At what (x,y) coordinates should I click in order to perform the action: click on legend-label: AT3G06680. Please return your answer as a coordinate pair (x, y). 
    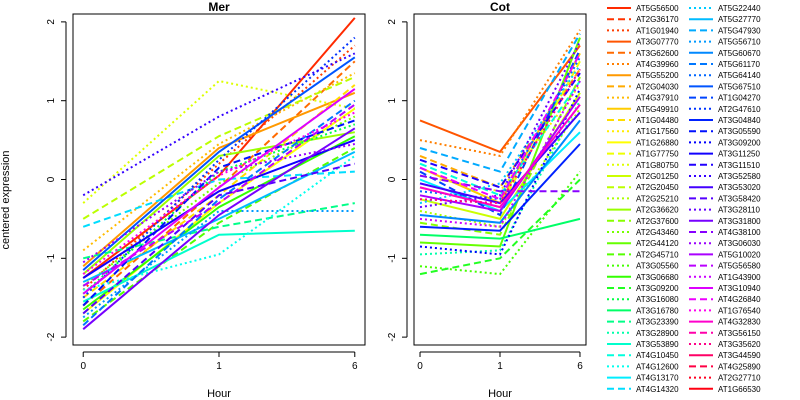
    Looking at the image, I should click on (657, 277).